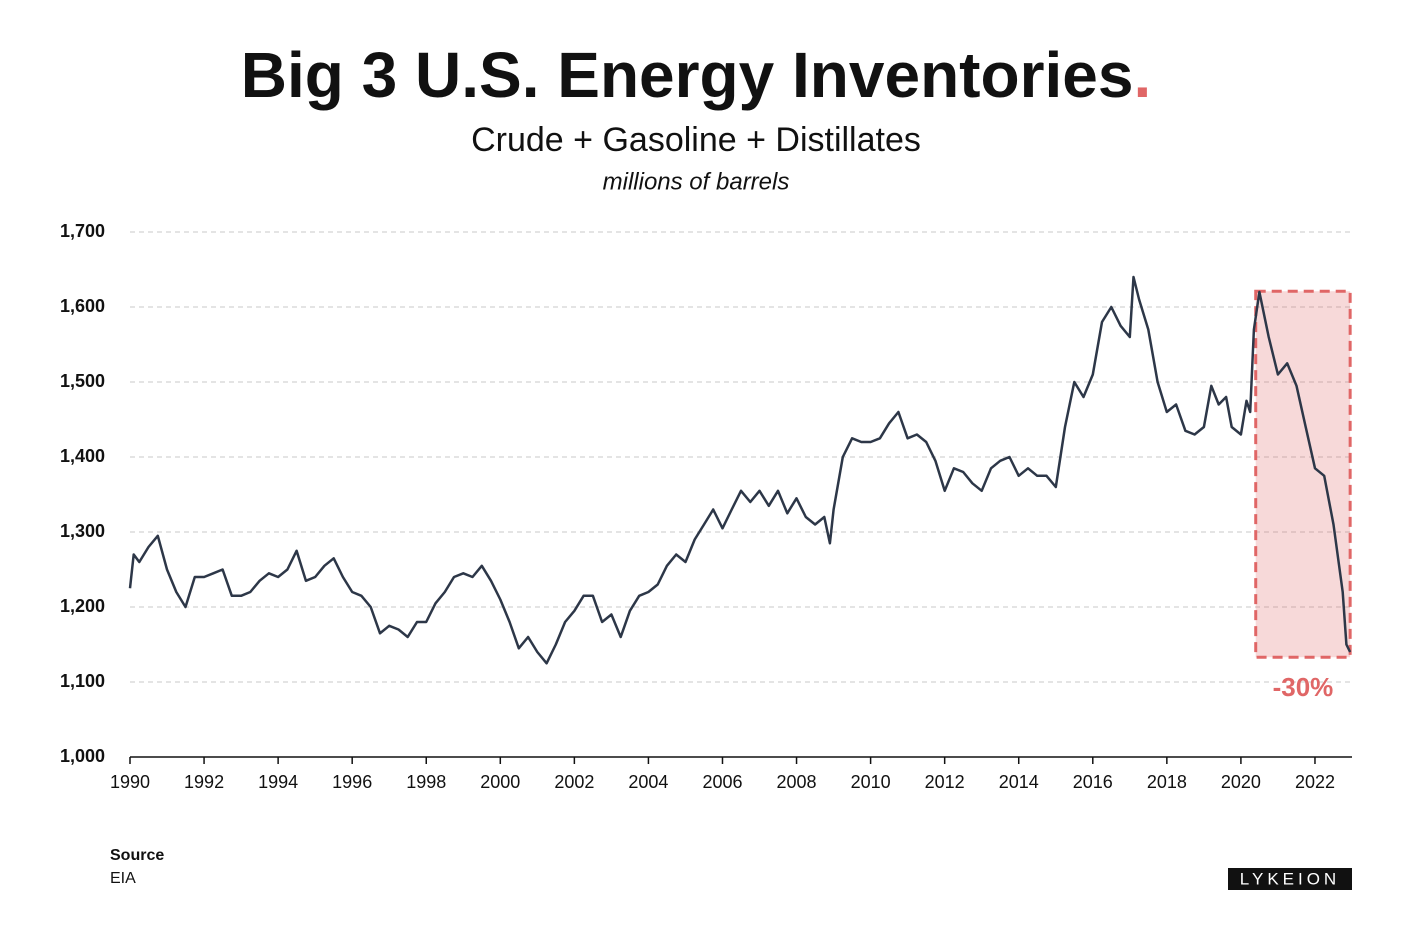 This screenshot has width=1402, height=937. Describe the element at coordinates (1167, 782) in the screenshot. I see `x-tick-label: 2018` at that location.